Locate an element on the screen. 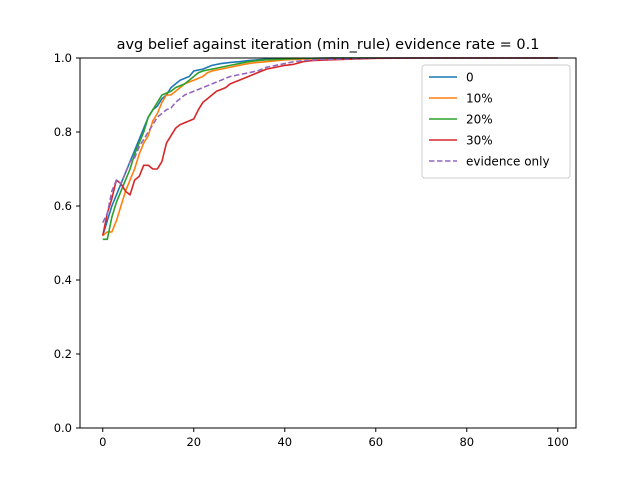 This screenshot has width=640, height=480. x-tick-label: 60 is located at coordinates (375, 442).